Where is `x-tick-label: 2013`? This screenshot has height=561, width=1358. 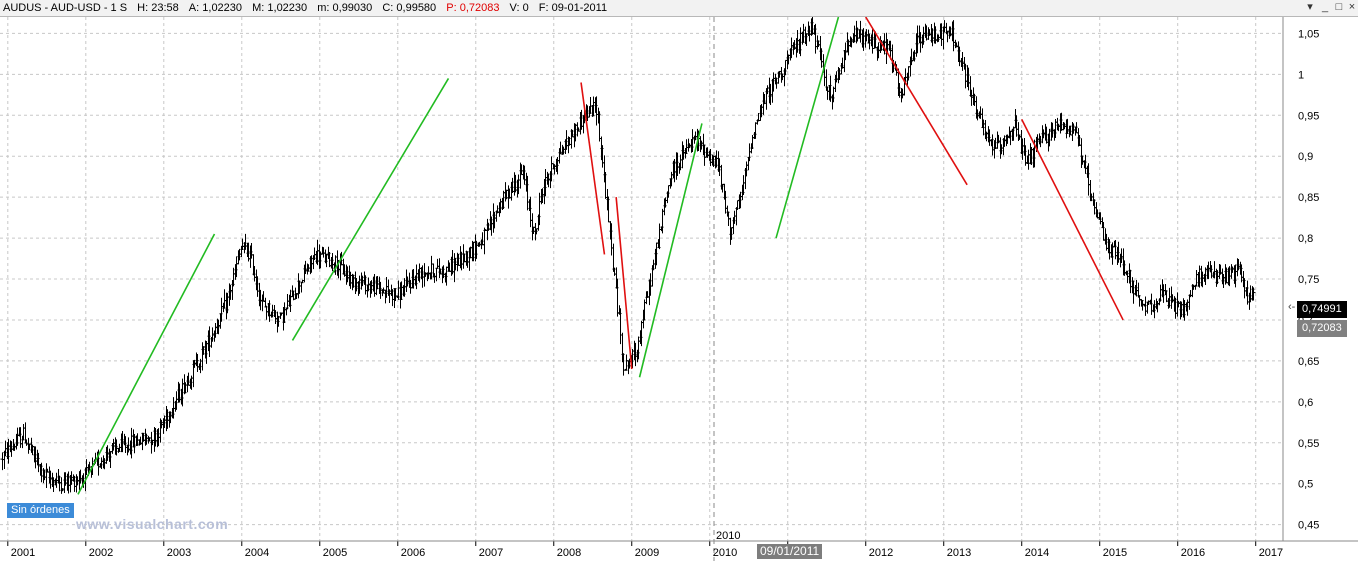 x-tick-label: 2013 is located at coordinates (959, 553).